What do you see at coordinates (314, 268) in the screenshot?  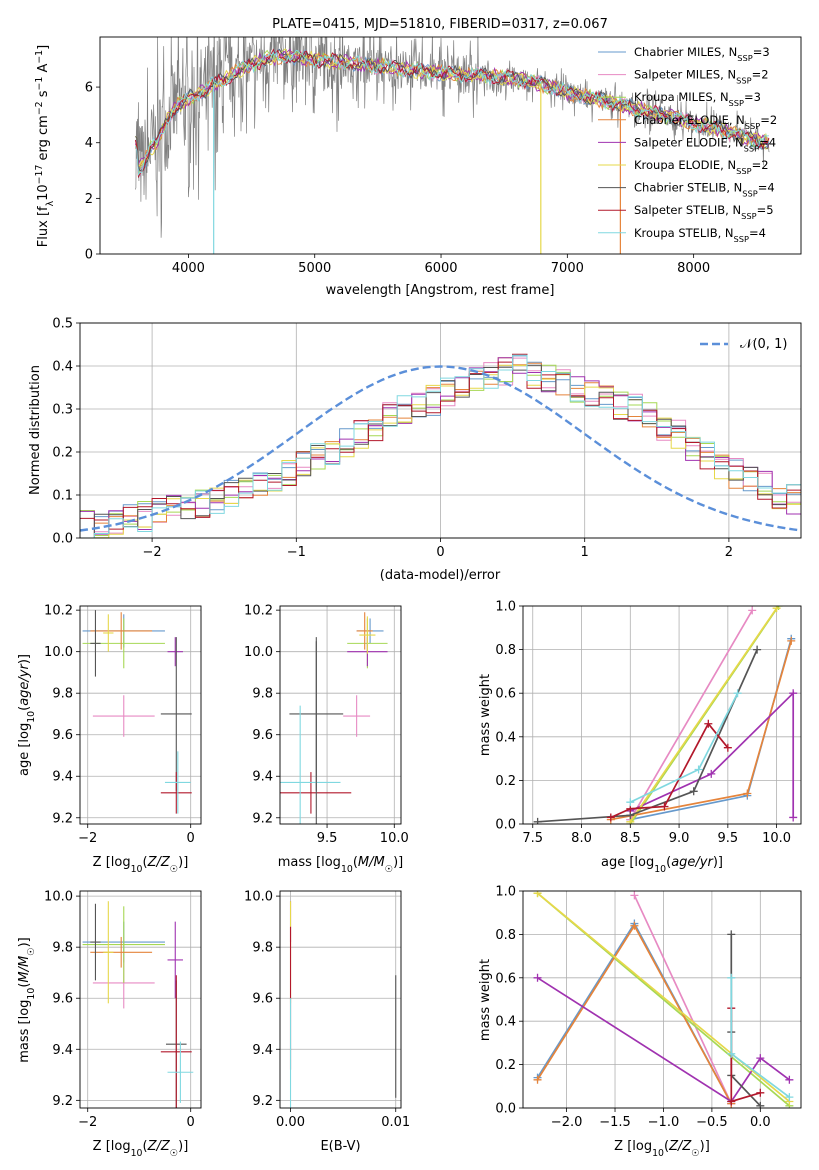 I see `x-tick-label: 5000` at bounding box center [314, 268].